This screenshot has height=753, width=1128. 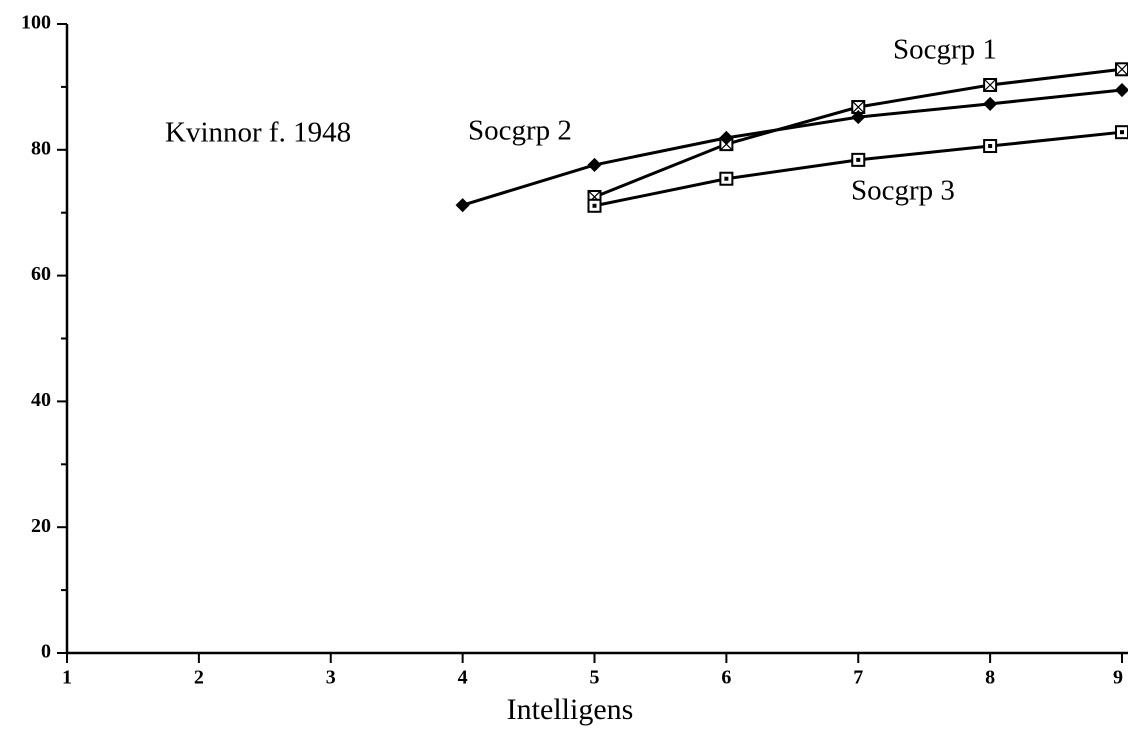 What do you see at coordinates (1118, 678) in the screenshot?
I see `x-tick-label: 9` at bounding box center [1118, 678].